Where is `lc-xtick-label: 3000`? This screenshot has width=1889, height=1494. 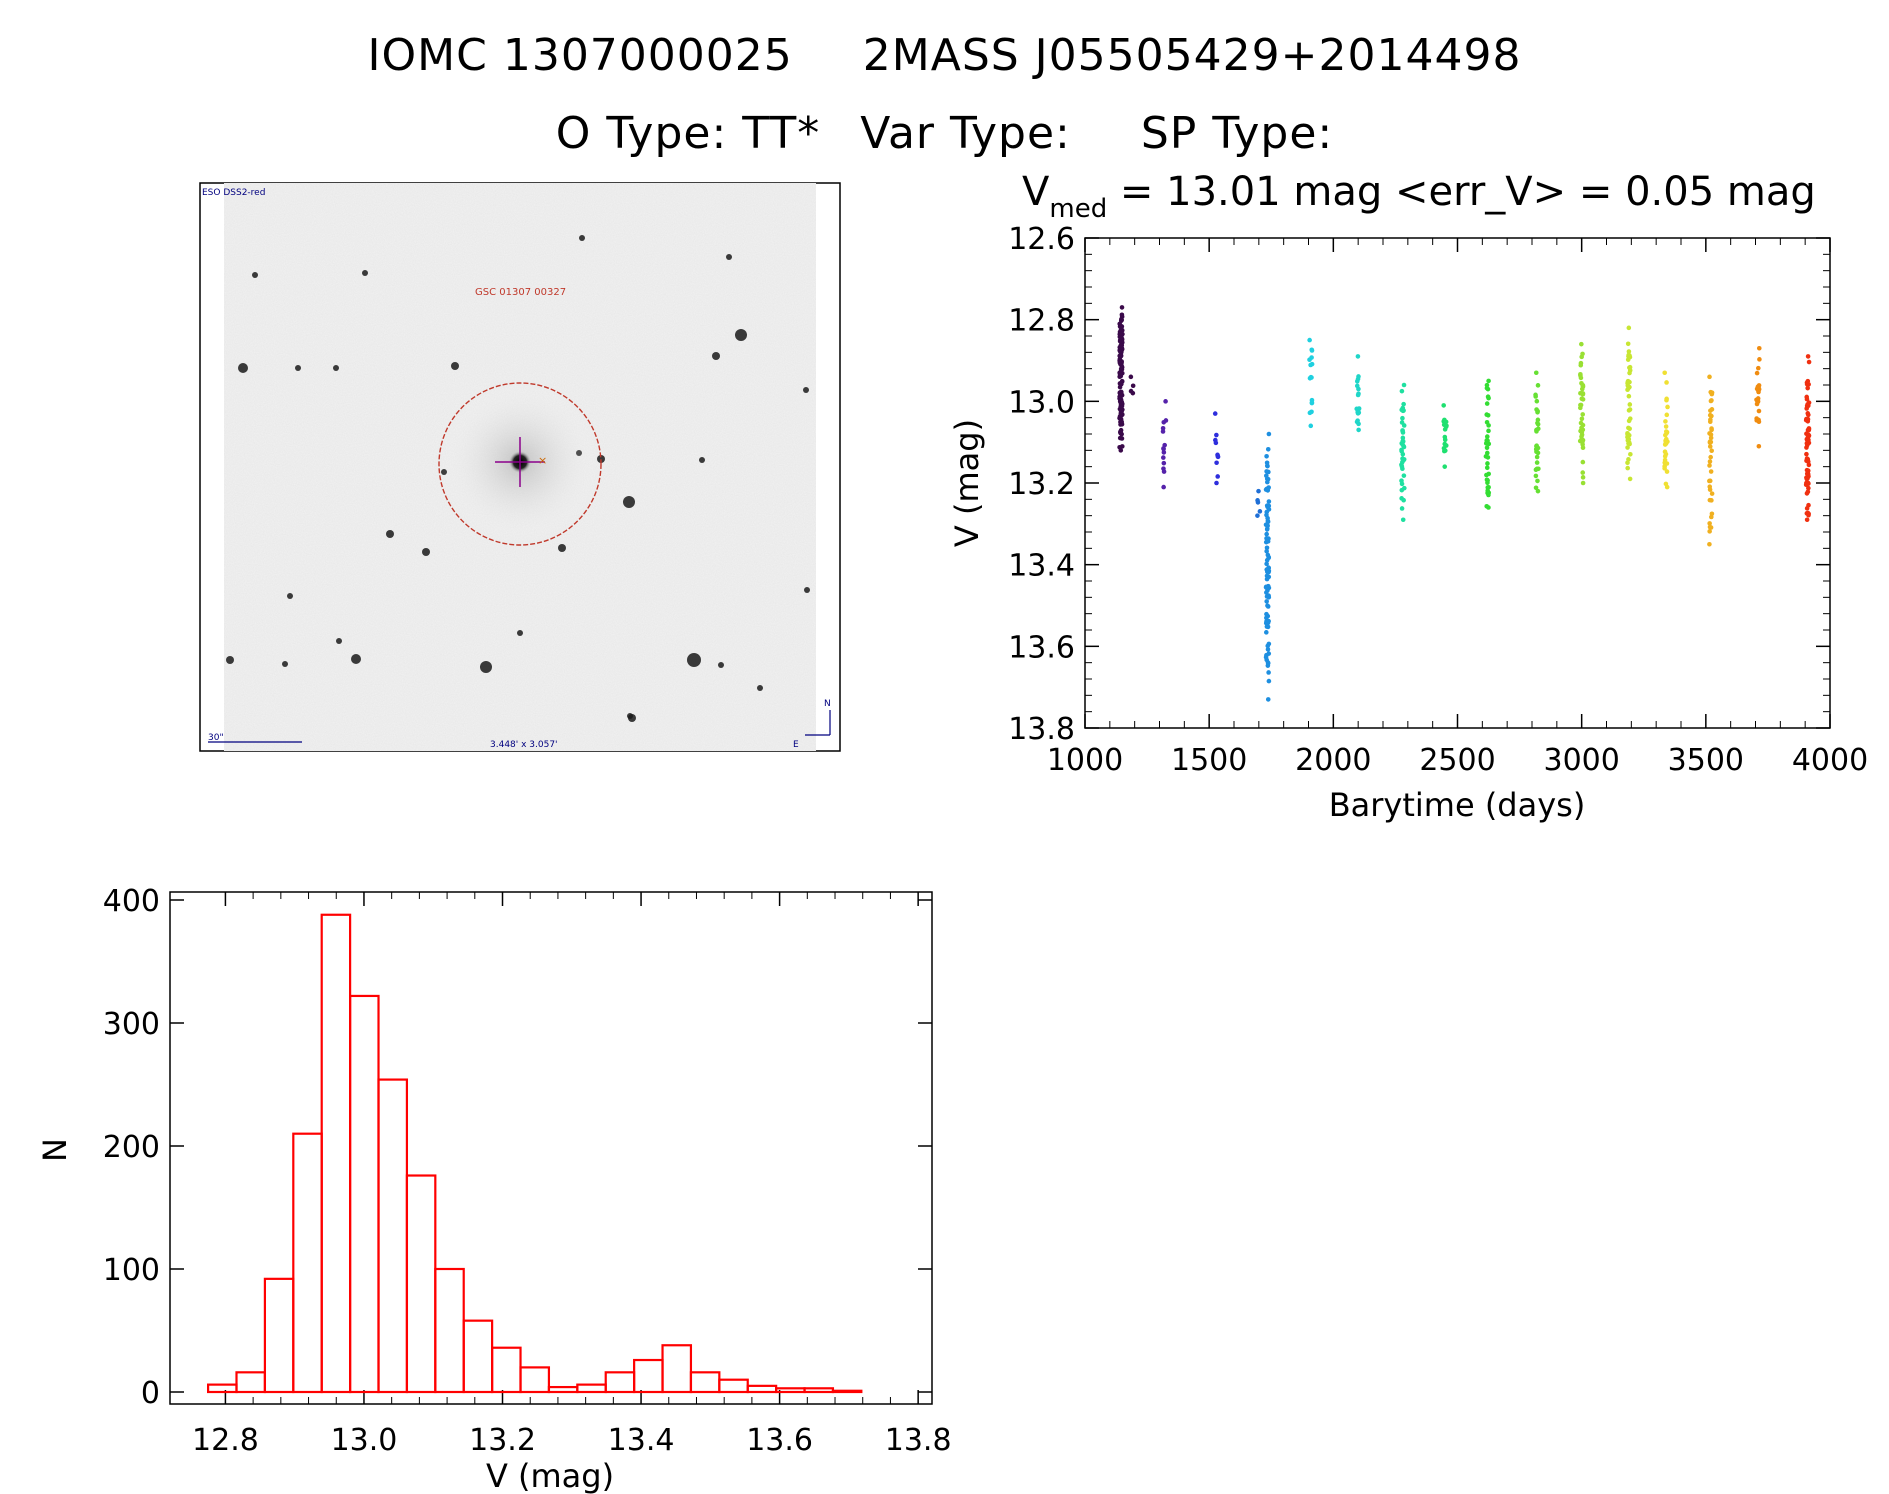
lc-xtick-label: 3000 is located at coordinates (1581, 760).